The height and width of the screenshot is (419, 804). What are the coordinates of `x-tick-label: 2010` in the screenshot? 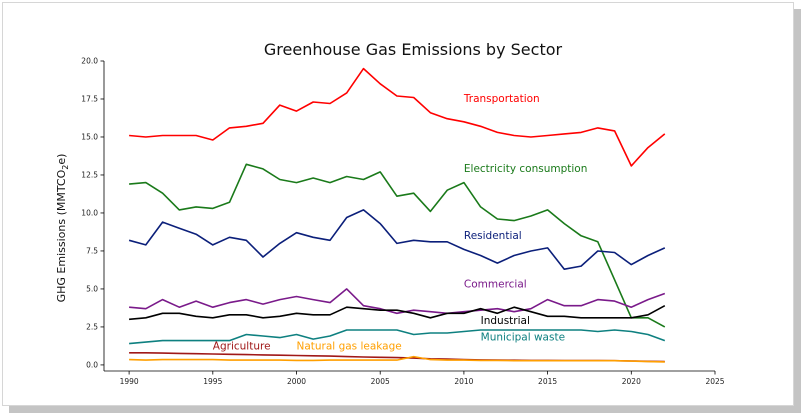 It's located at (463, 381).